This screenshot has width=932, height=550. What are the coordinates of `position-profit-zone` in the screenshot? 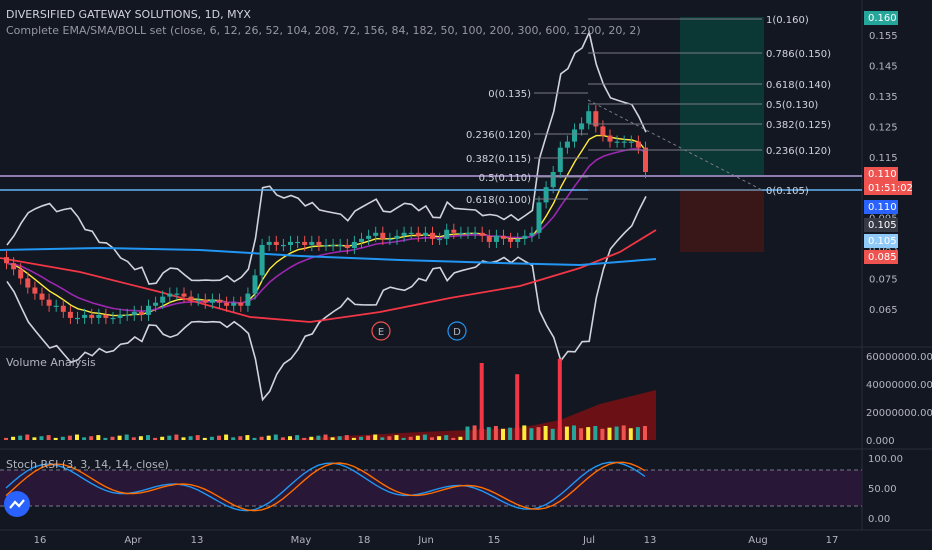 It's located at (722, 96).